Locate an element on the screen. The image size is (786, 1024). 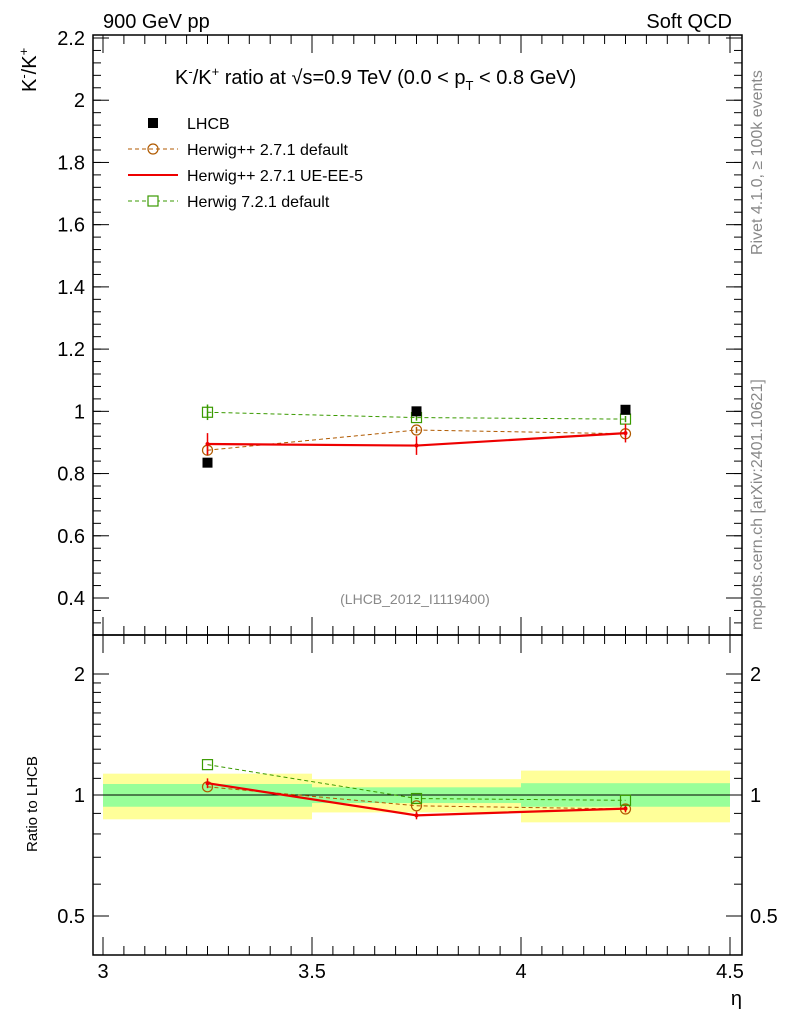
legend-label-herwig7-default: Herwig 7.2.1 default is located at coordinates (258, 202).